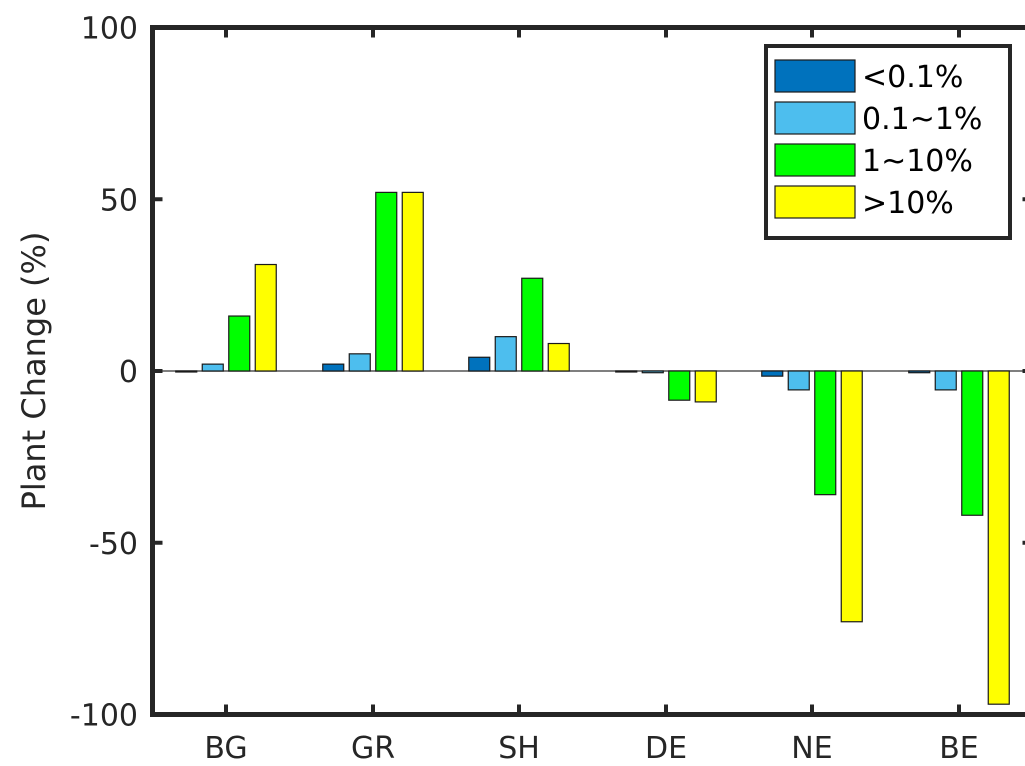 This screenshot has width=1025, height=766. I want to click on y-tick-label: 0, so click(128, 372).